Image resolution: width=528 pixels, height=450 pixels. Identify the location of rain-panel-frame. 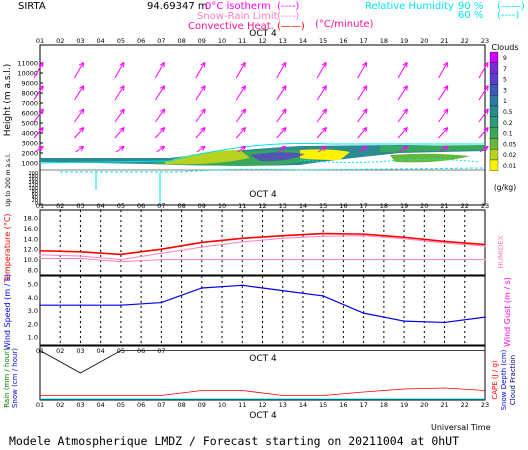
(262, 373).